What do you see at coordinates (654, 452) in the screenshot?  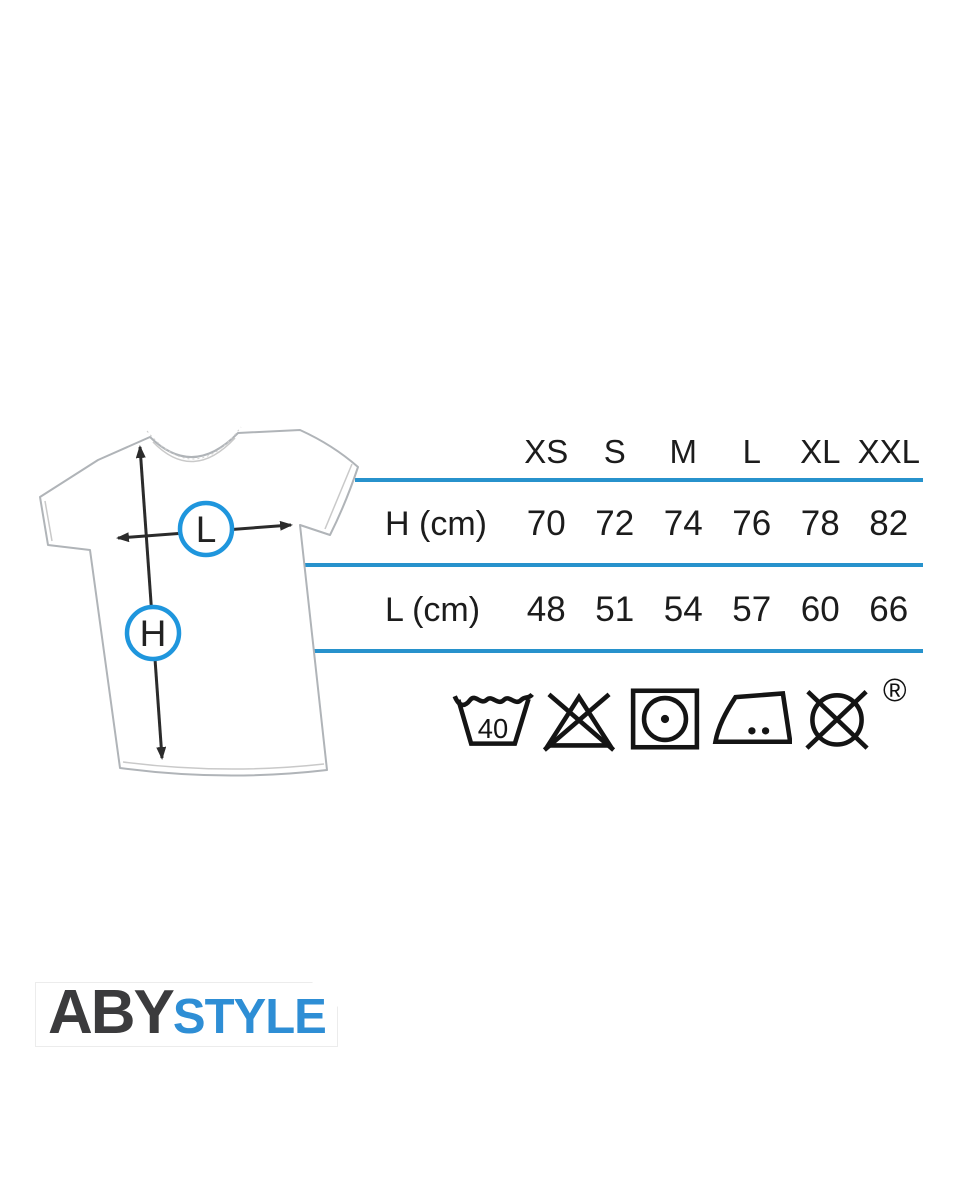 I see `size-table-header-row: XS S M L XL XXL` at bounding box center [654, 452].